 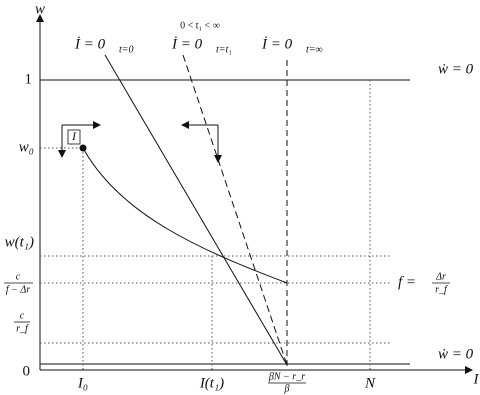 I want to click on right-label-den: r_f, so click(x=441, y=289).